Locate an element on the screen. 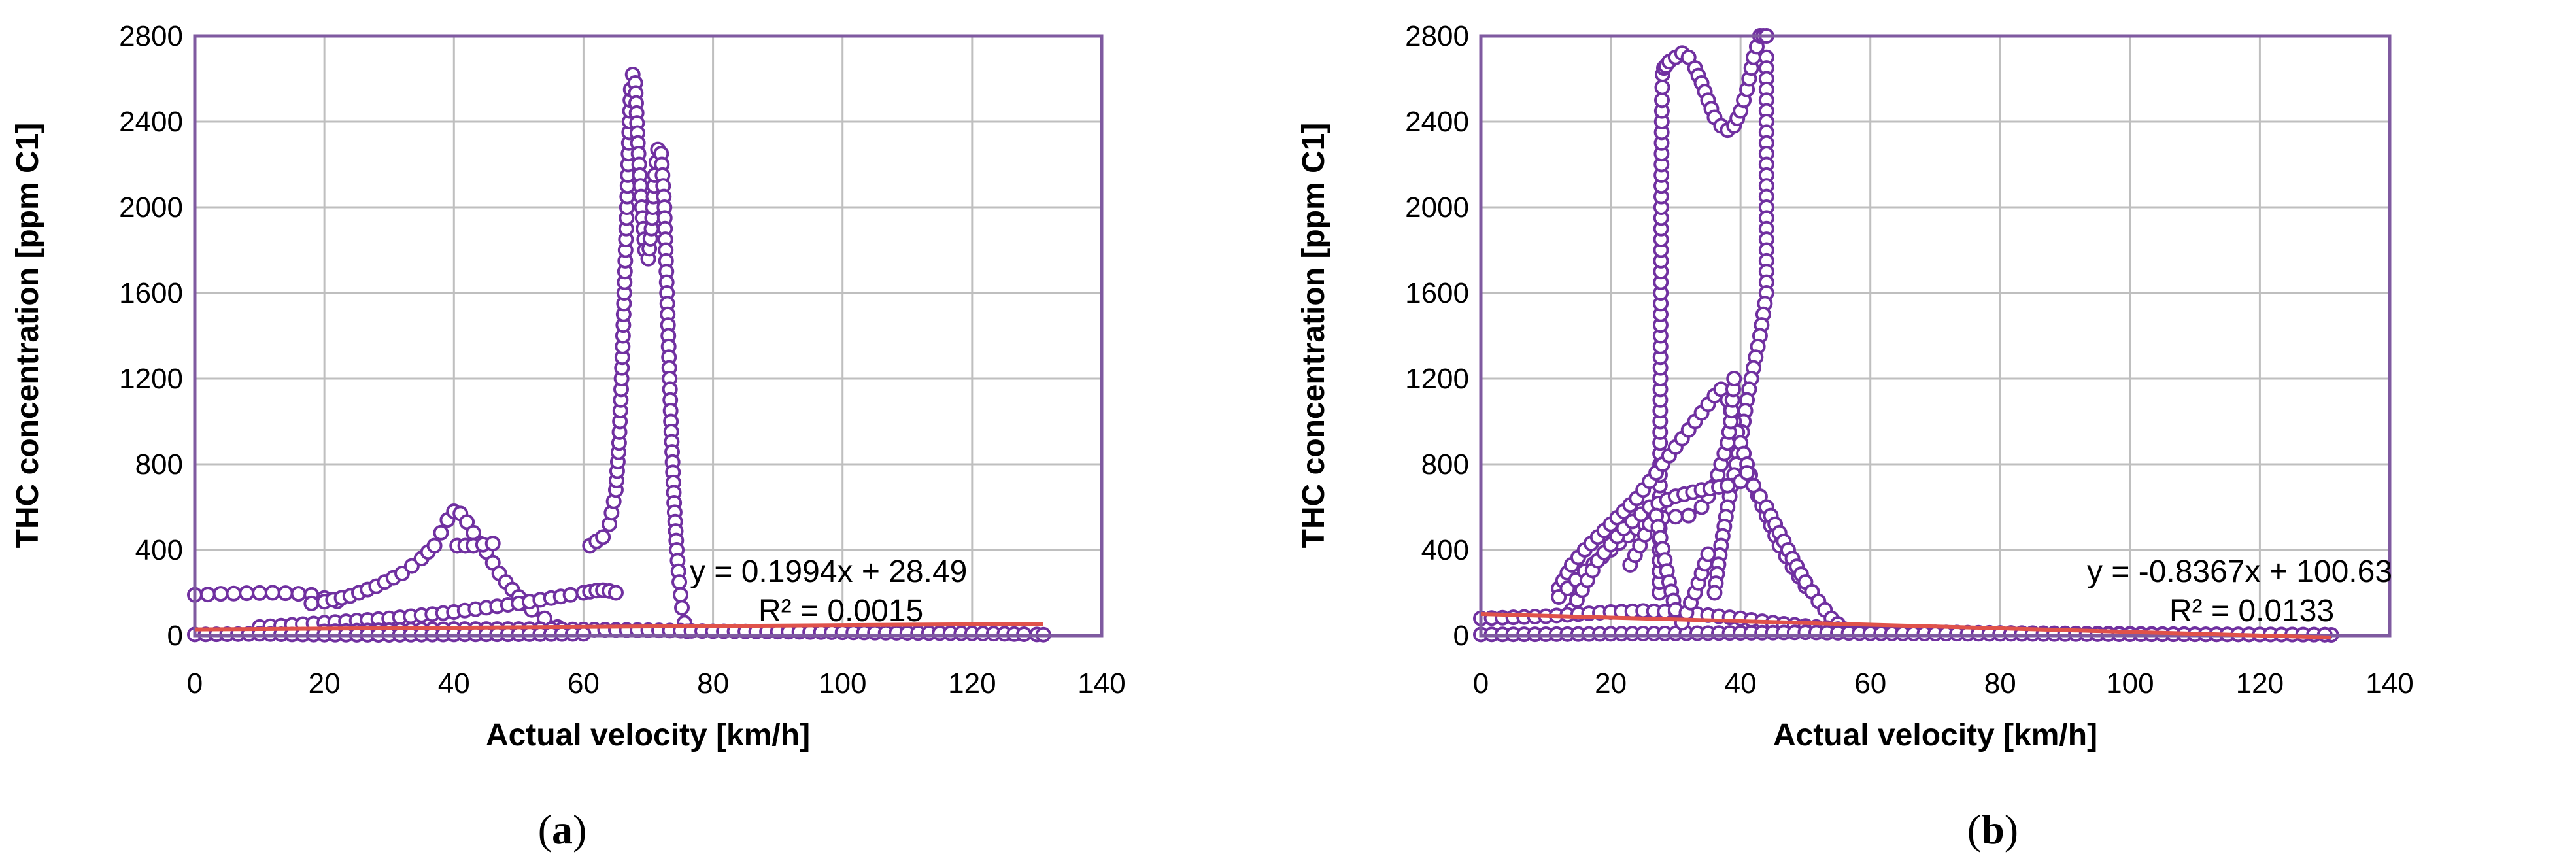 The height and width of the screenshot is (867, 2576). panel-caption-letter: b is located at coordinates (1993, 829).